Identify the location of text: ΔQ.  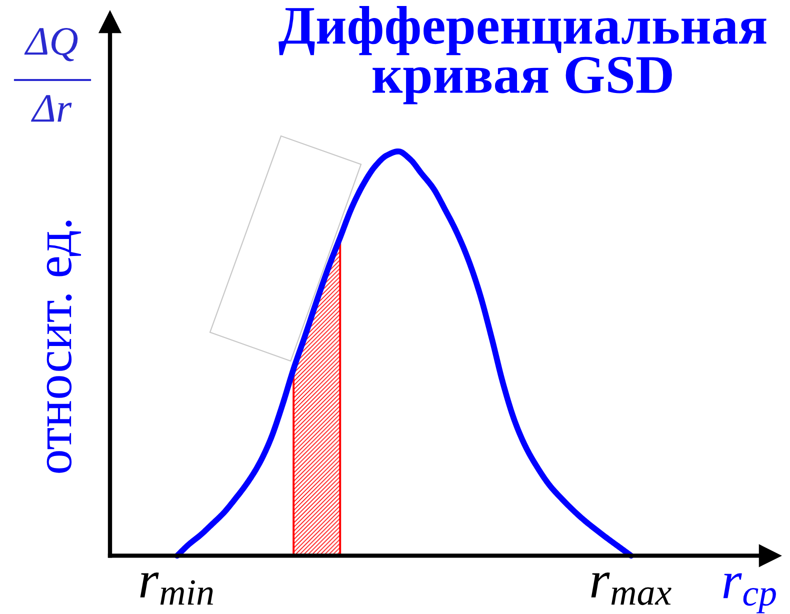
(51, 45).